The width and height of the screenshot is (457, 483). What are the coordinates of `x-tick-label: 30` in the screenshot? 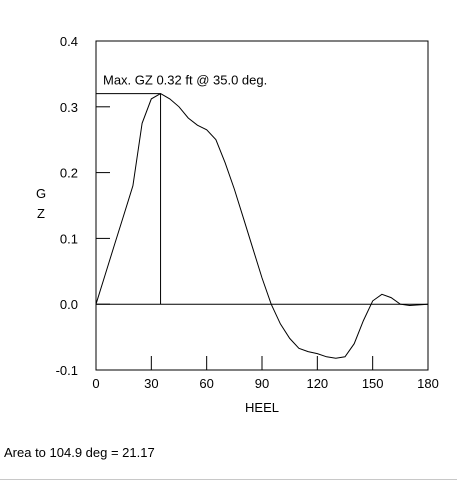 It's located at (151, 383).